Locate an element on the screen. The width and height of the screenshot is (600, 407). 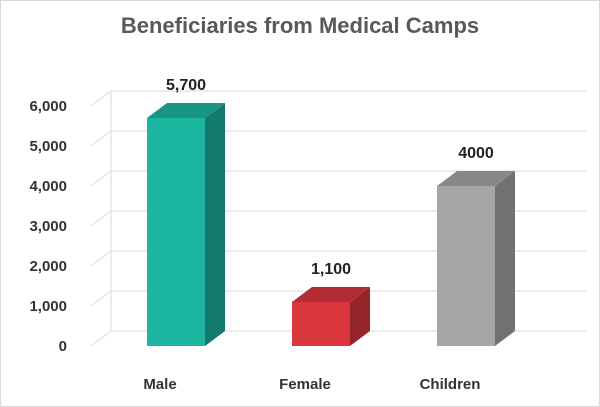
y-tick-label: 1,000 is located at coordinates (48, 306).